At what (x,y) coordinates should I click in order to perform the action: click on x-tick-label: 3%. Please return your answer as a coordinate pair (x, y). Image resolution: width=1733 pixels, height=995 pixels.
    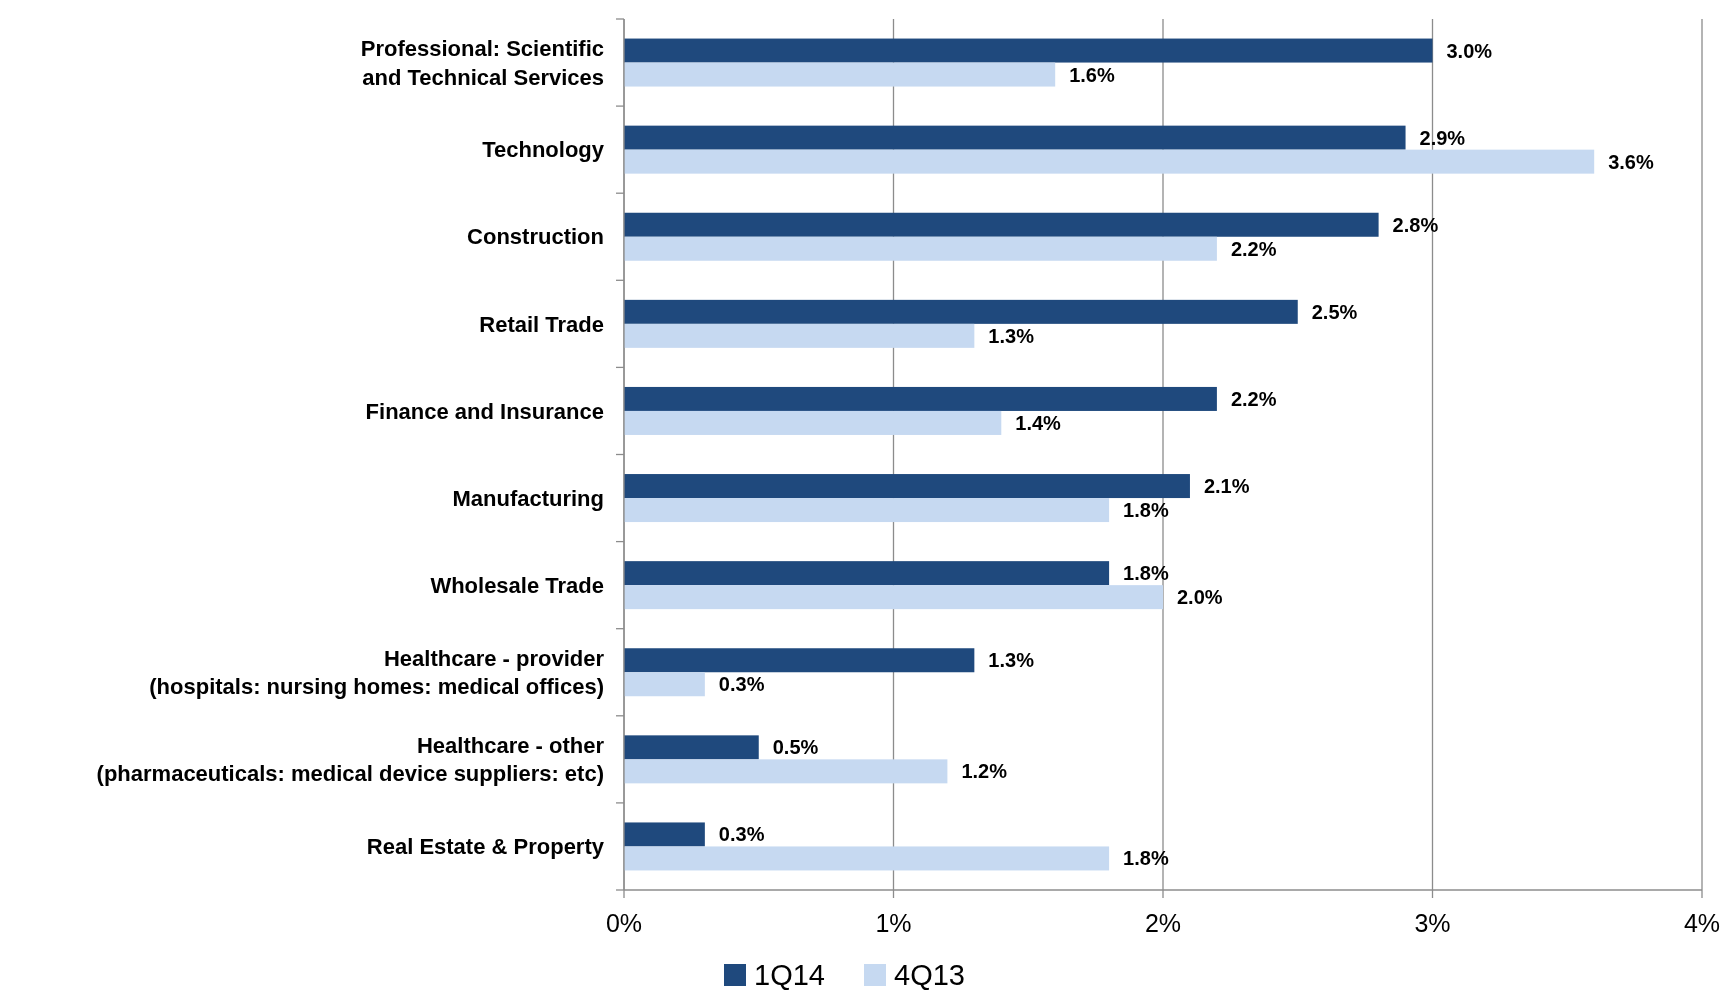
    Looking at the image, I should click on (1432, 923).